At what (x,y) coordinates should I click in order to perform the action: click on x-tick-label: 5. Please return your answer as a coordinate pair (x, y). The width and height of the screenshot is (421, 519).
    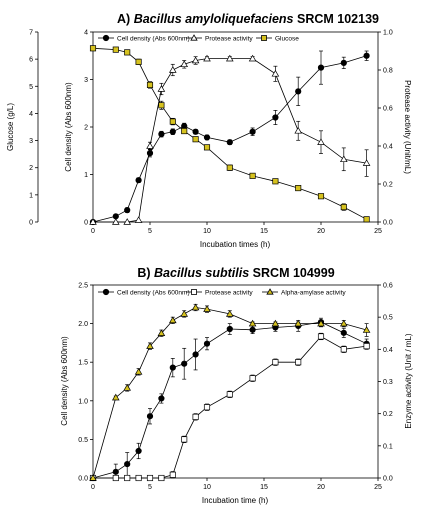
    Looking at the image, I should click on (150, 231).